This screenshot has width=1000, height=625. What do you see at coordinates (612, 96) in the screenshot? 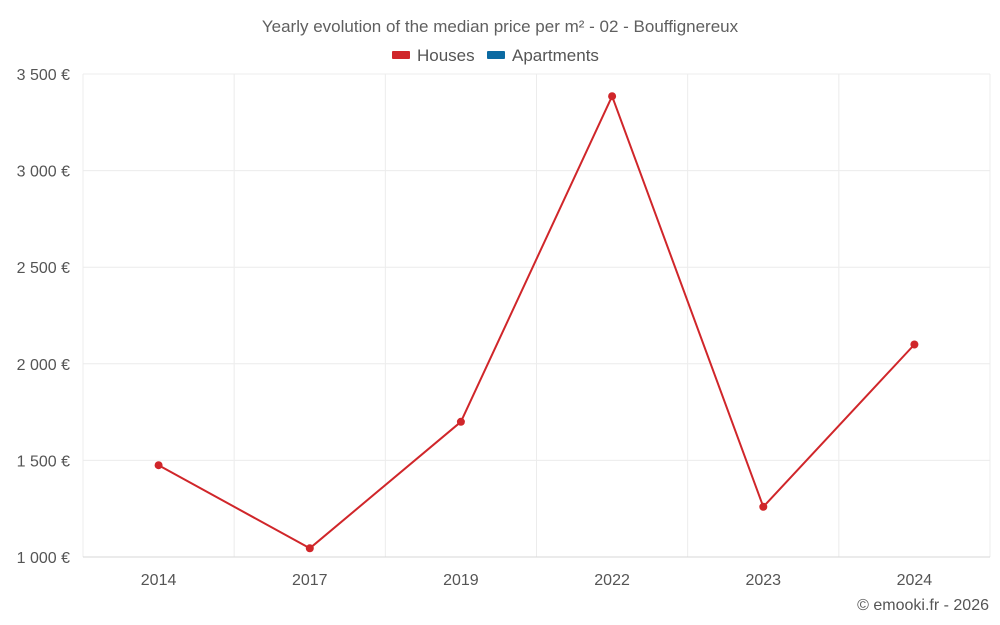
I see `data-point-houses-2022` at bounding box center [612, 96].